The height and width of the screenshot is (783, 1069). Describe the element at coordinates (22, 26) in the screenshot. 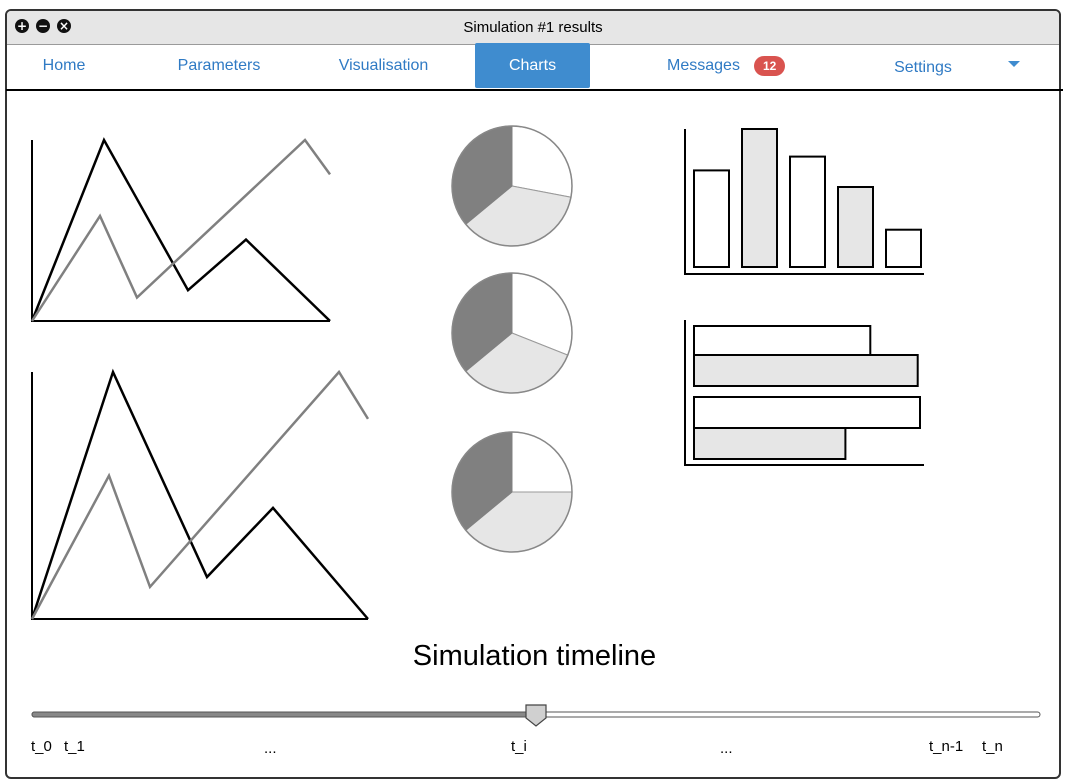

I see `plus-icon: +` at that location.